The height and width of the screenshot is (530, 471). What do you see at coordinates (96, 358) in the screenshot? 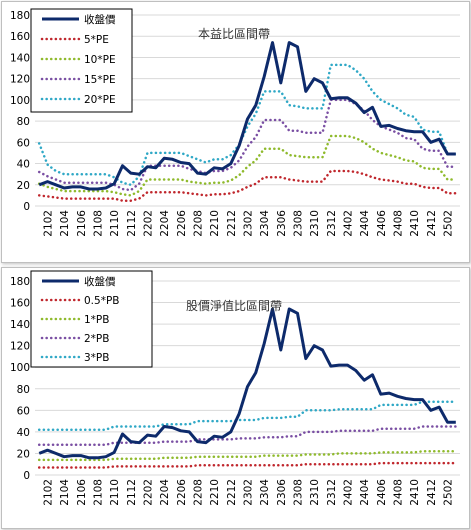
I see `legend-label: 3*PB` at bounding box center [96, 358].